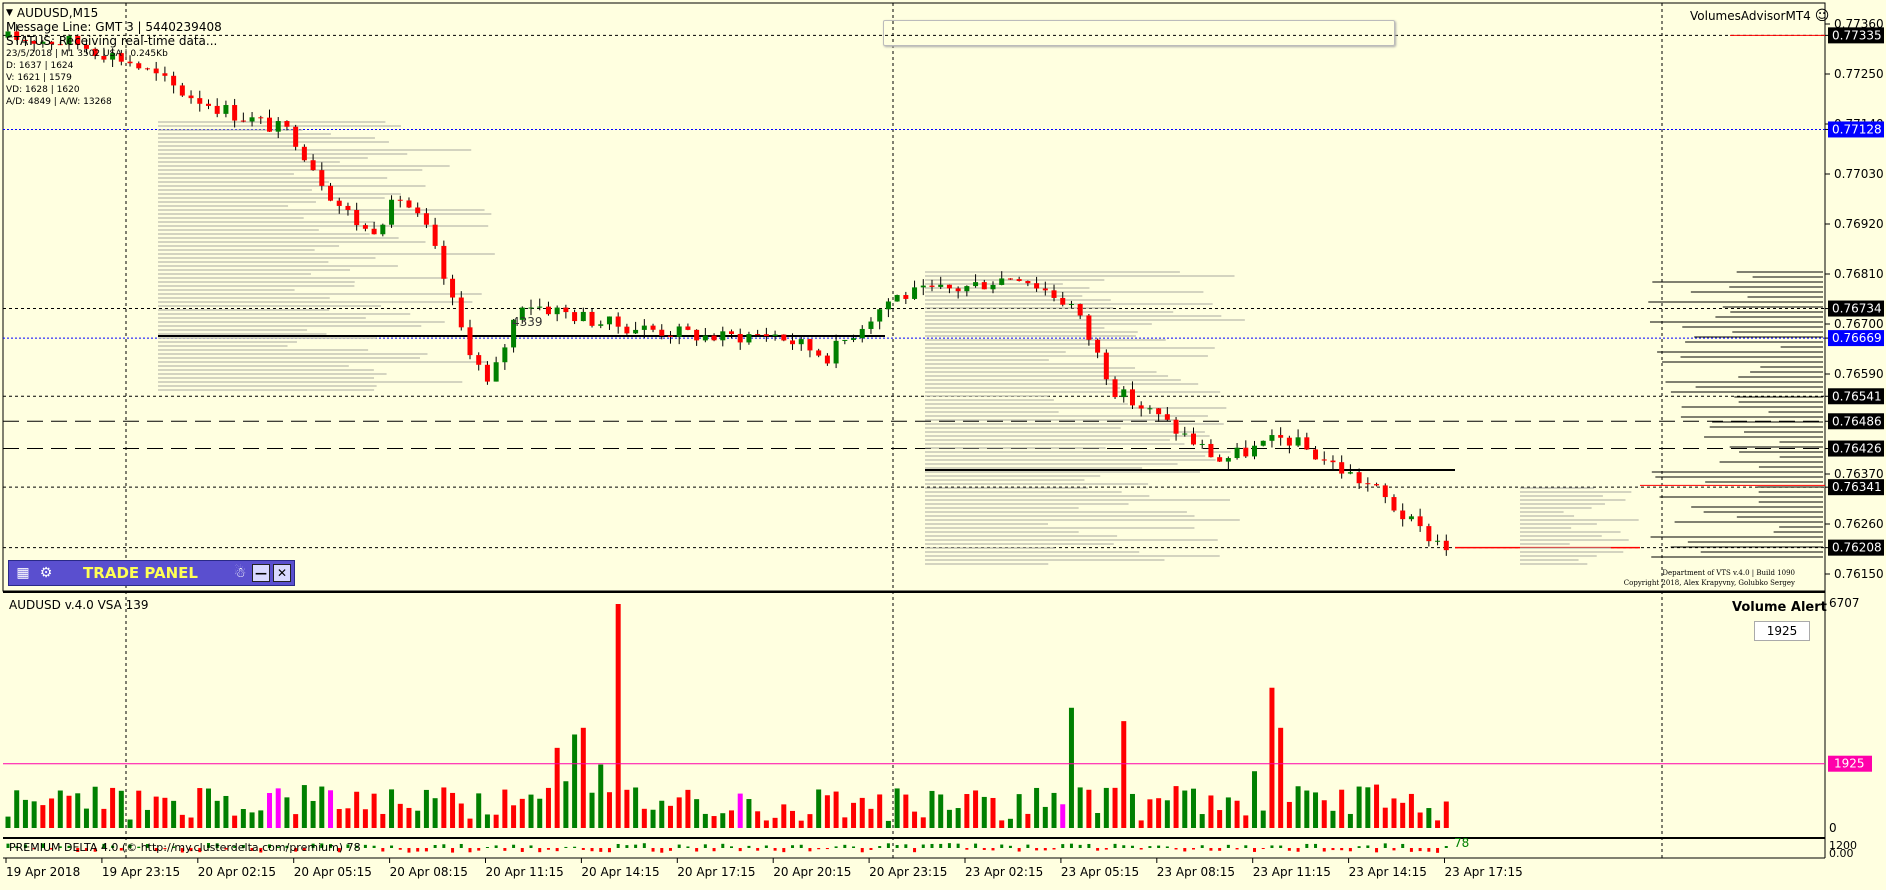 This screenshot has height=890, width=1886. Describe the element at coordinates (23, 573) in the screenshot. I see `panel-grid-icon: ▦` at that location.